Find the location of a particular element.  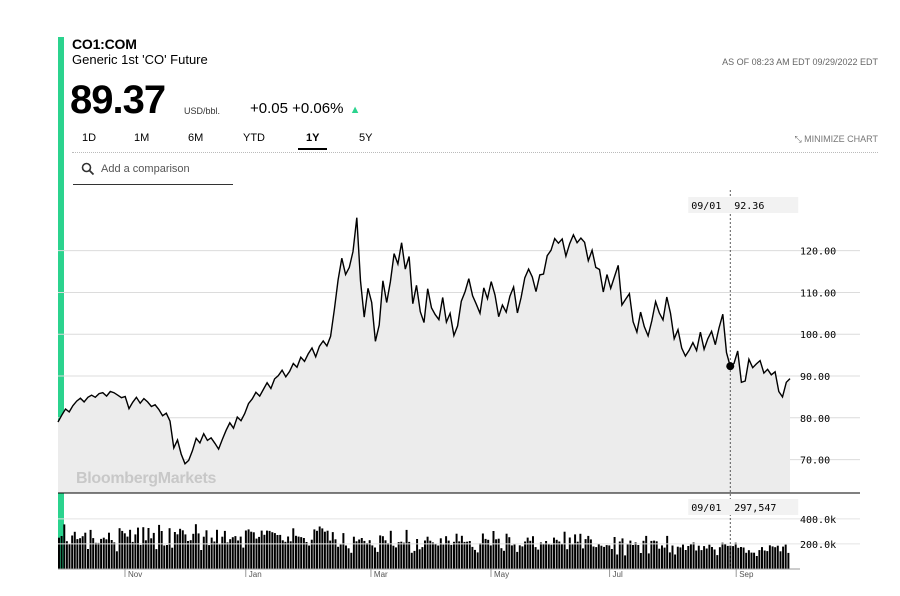

last-price: 89.37 is located at coordinates (118, 100).